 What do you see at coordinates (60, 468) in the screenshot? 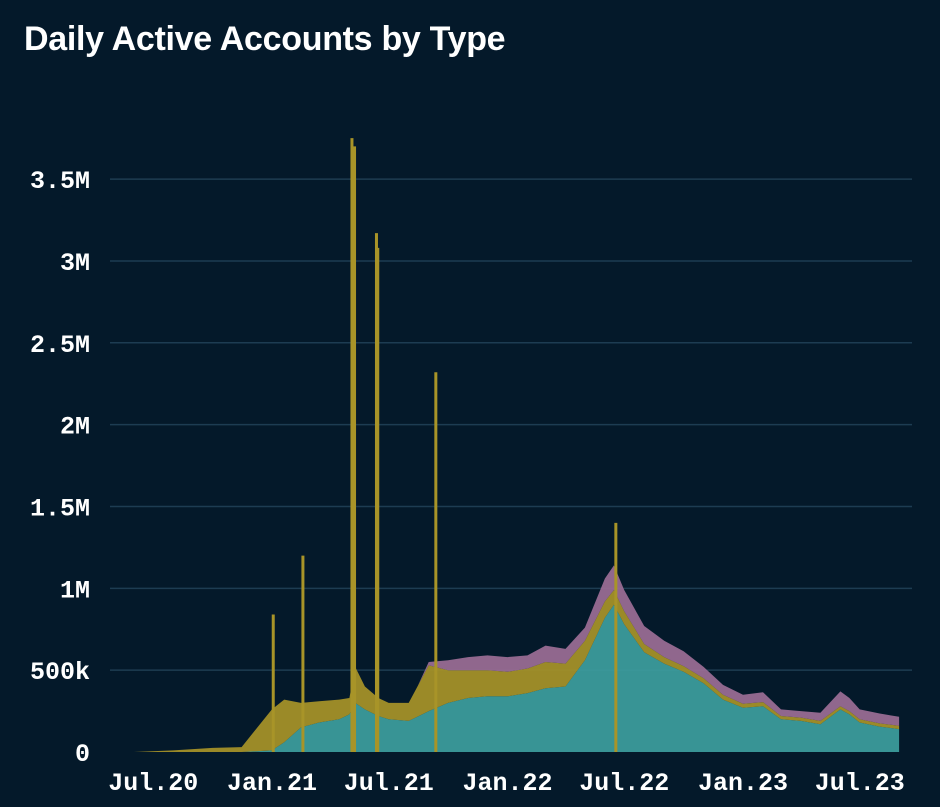
I see `y-axis-ticks: 0 500k 1M 1.5M 2M 2.5M 3M 3.5M` at bounding box center [60, 468].